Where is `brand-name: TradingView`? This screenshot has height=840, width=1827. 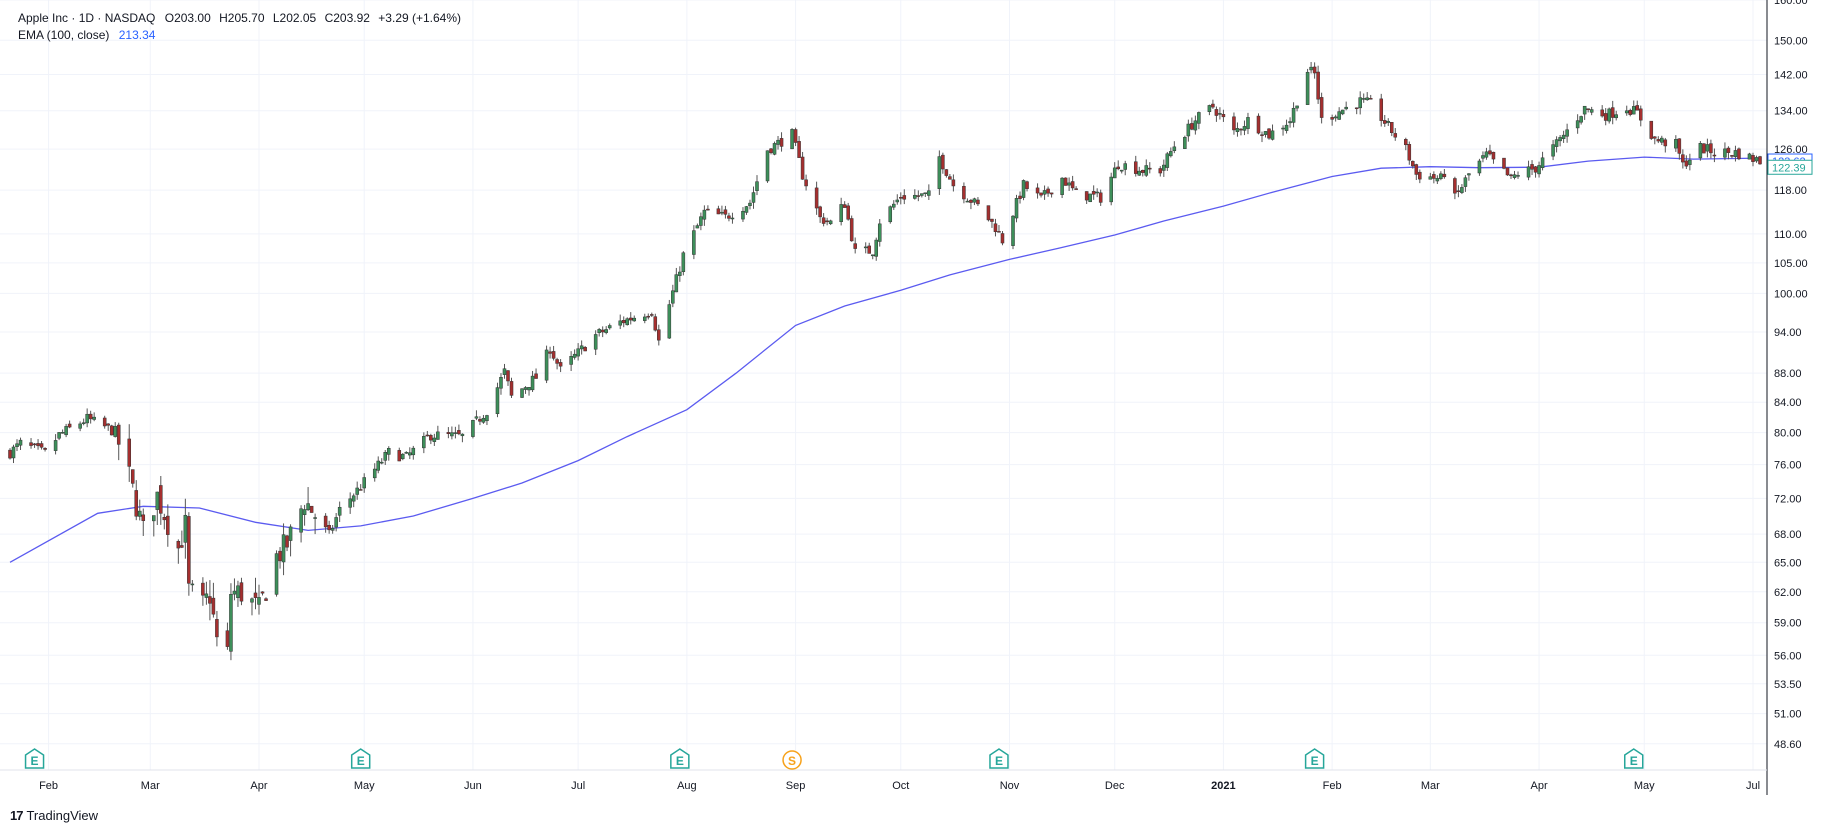
brand-name: TradingView is located at coordinates (62, 815).